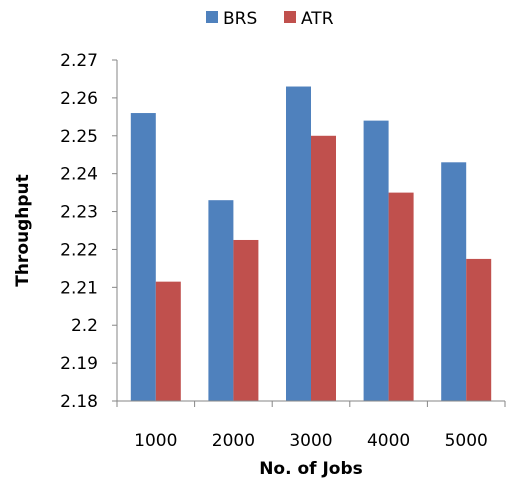  What do you see at coordinates (270, 19) in the screenshot?
I see `legend: BRS ATR` at bounding box center [270, 19].